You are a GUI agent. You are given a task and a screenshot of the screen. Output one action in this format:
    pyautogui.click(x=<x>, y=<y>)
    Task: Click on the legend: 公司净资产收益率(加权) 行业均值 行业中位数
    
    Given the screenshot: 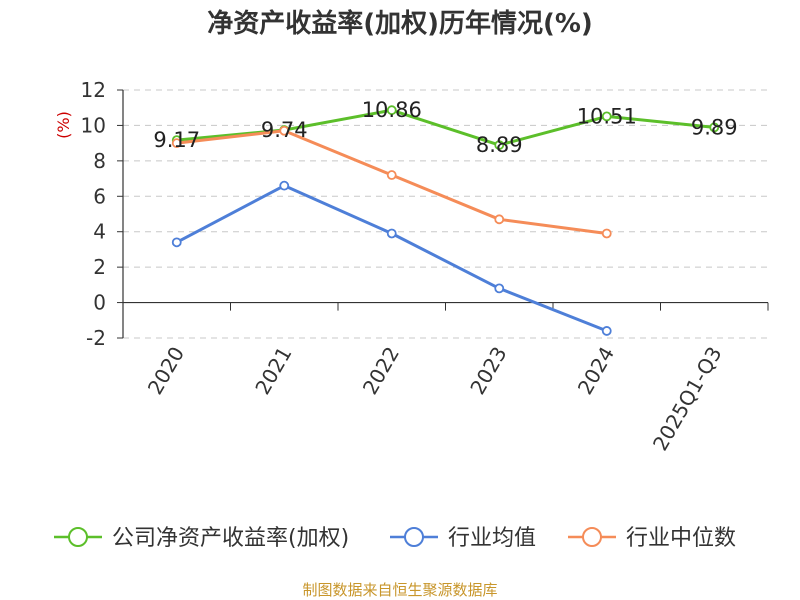 What is the action you would take?
    pyautogui.click(x=395, y=538)
    